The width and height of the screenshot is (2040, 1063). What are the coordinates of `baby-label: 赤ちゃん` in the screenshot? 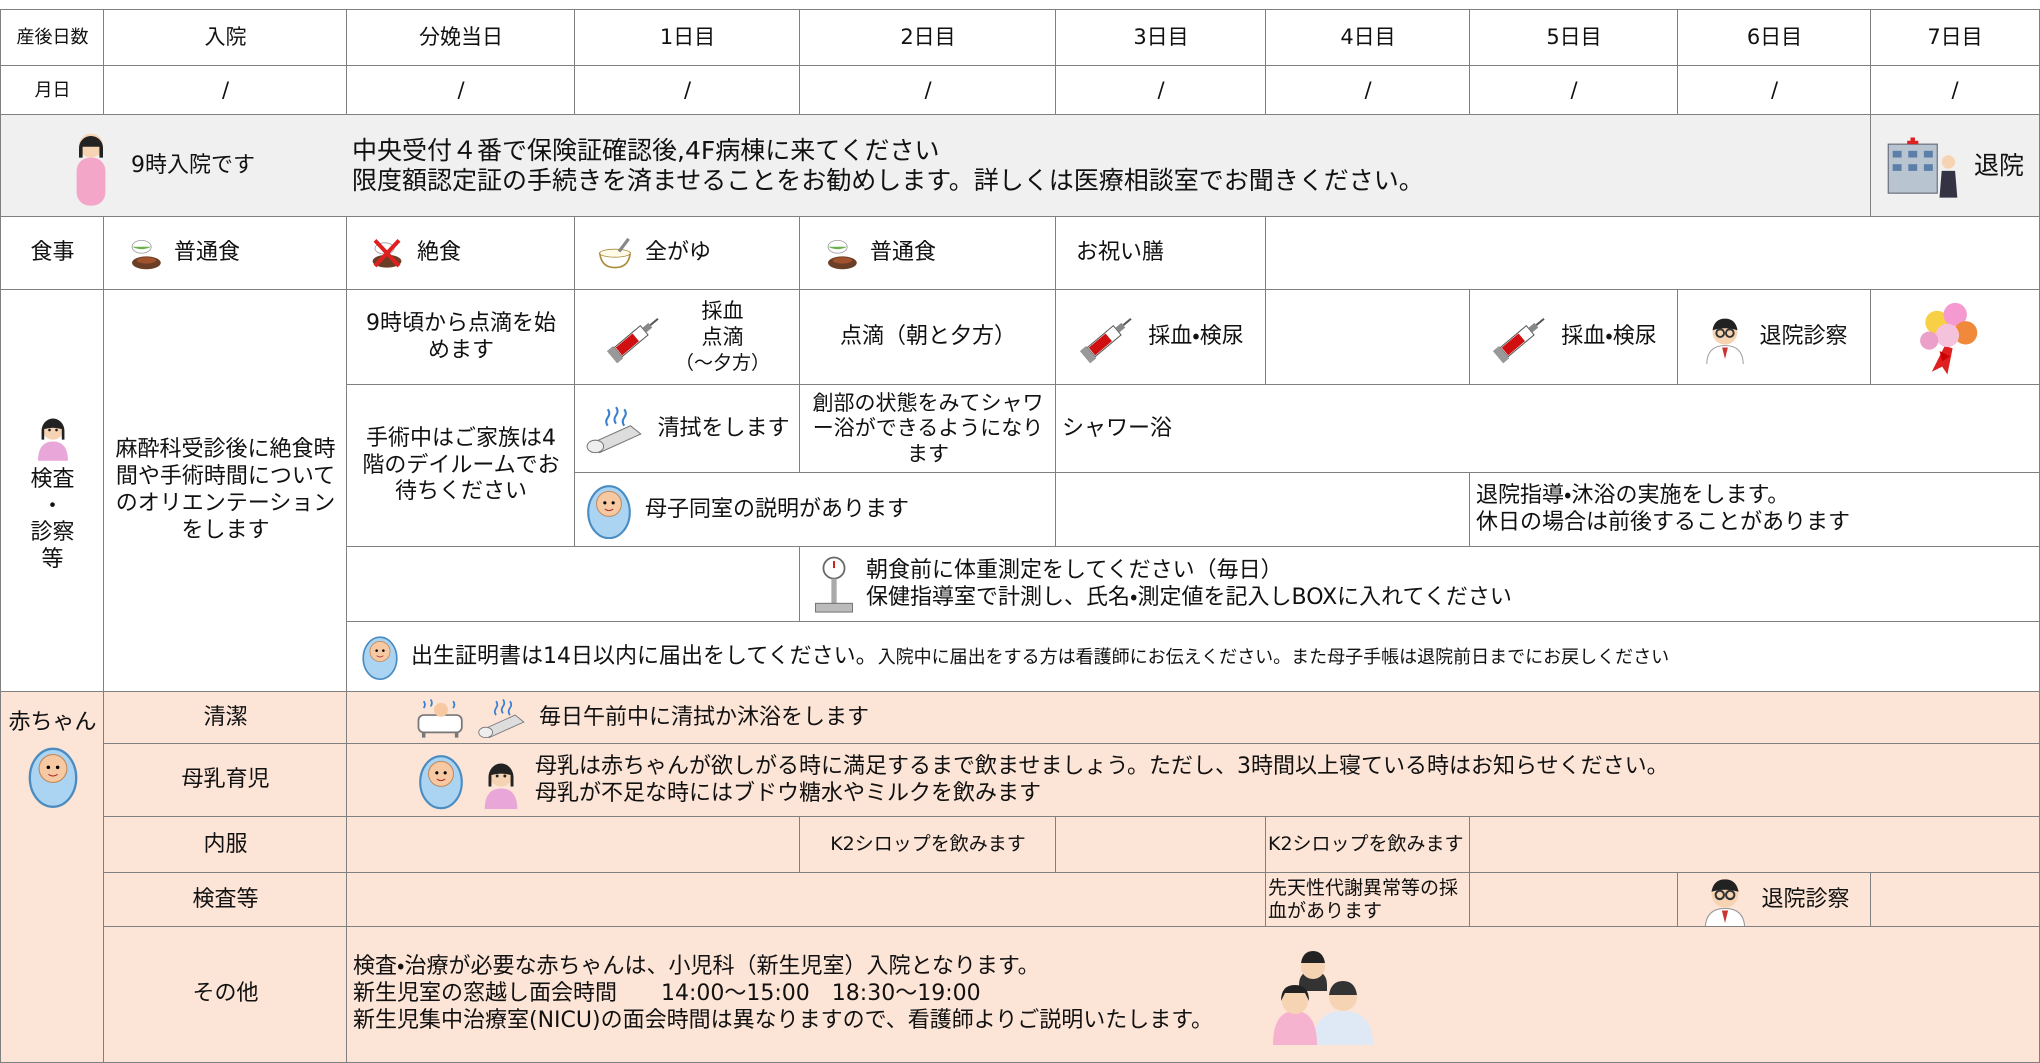 It's located at (52, 877).